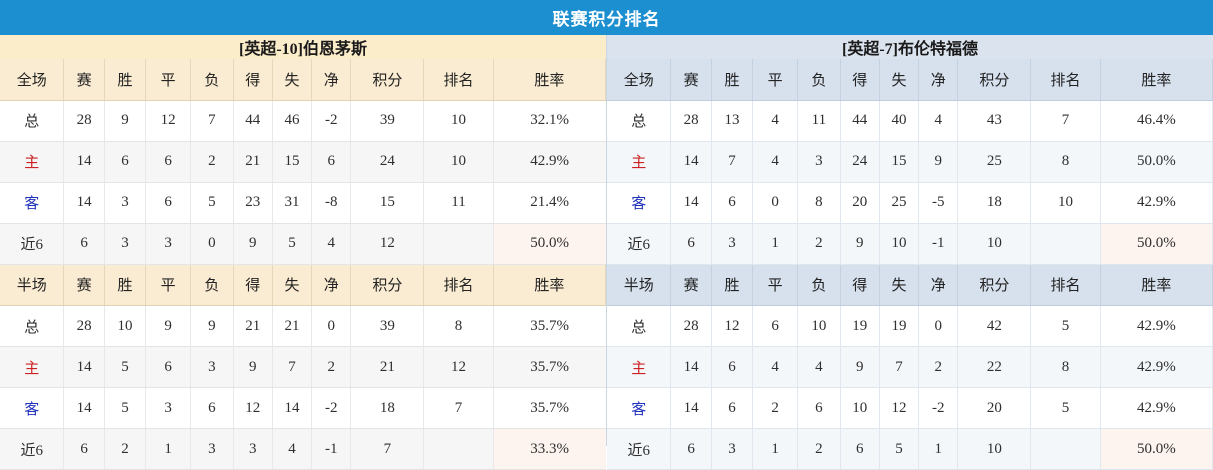  I want to click on cell-gf: 24, so click(859, 161).